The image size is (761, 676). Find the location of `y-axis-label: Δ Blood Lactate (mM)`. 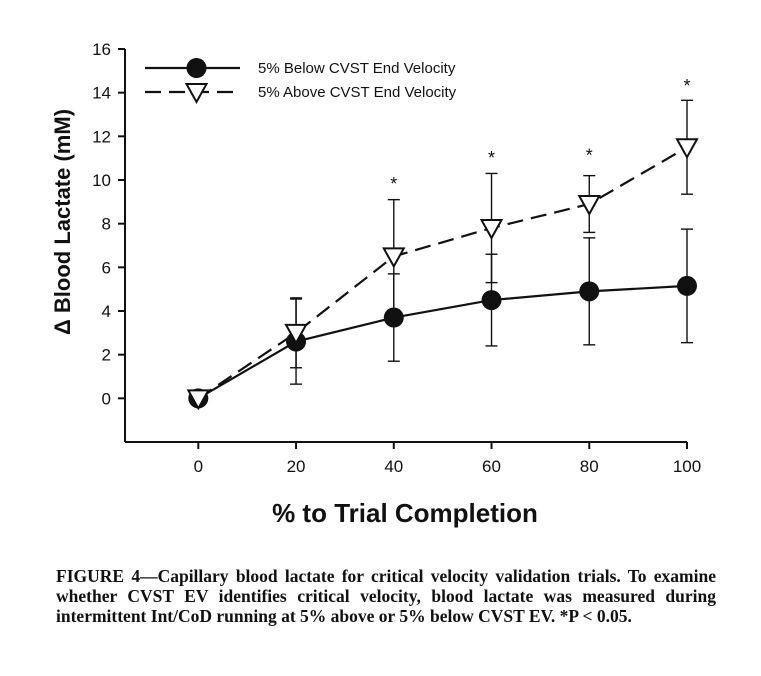

y-axis-label: Δ Blood Lactate (mM) is located at coordinates (62, 222).